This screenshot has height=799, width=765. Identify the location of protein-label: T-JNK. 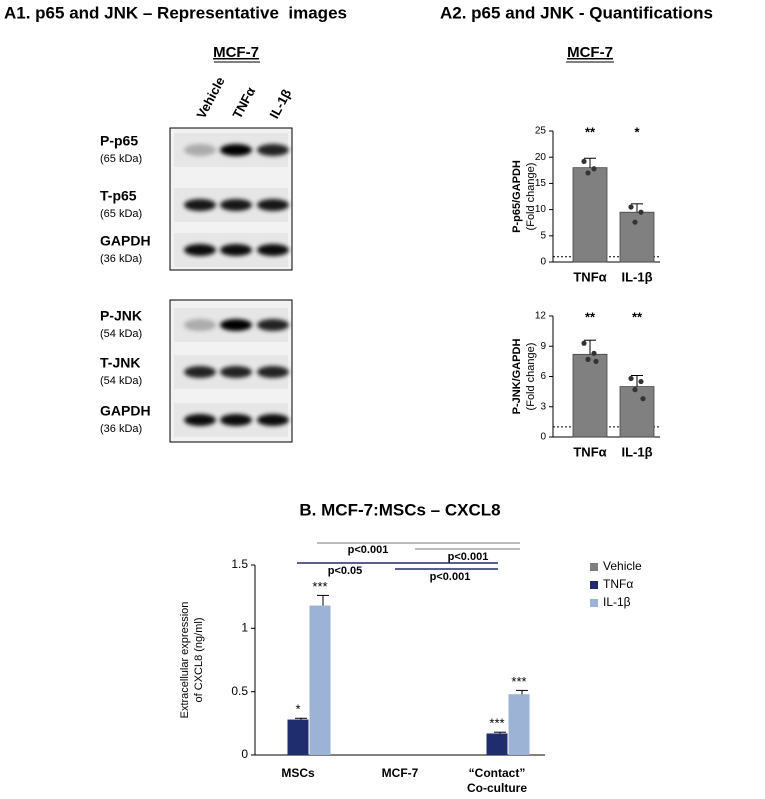
(120, 363).